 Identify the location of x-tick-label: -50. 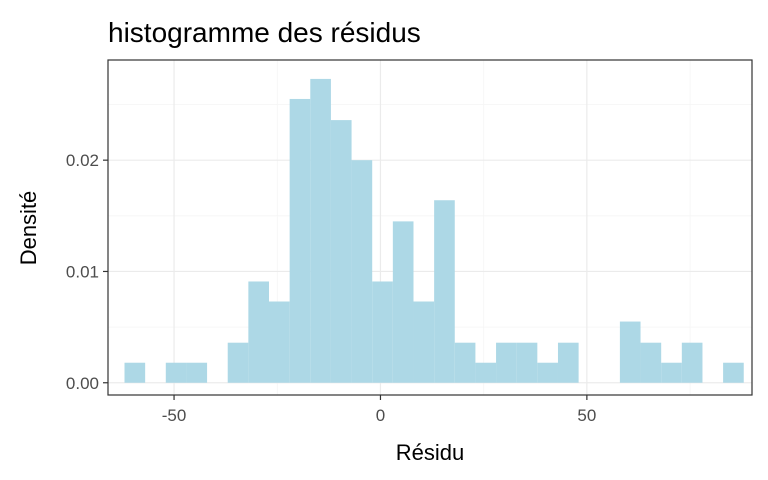
(174, 415).